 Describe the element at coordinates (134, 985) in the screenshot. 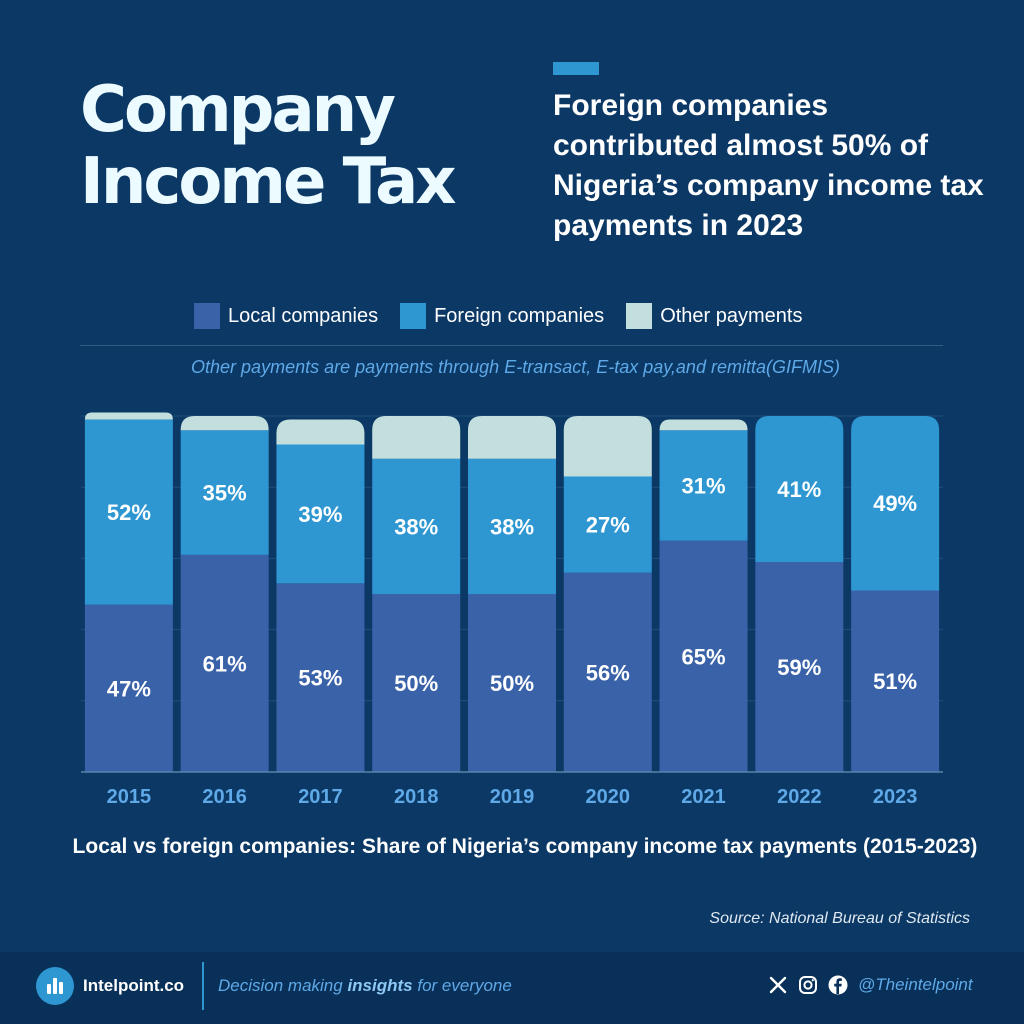

I see `brand-name: Intelpoint.co` at that location.